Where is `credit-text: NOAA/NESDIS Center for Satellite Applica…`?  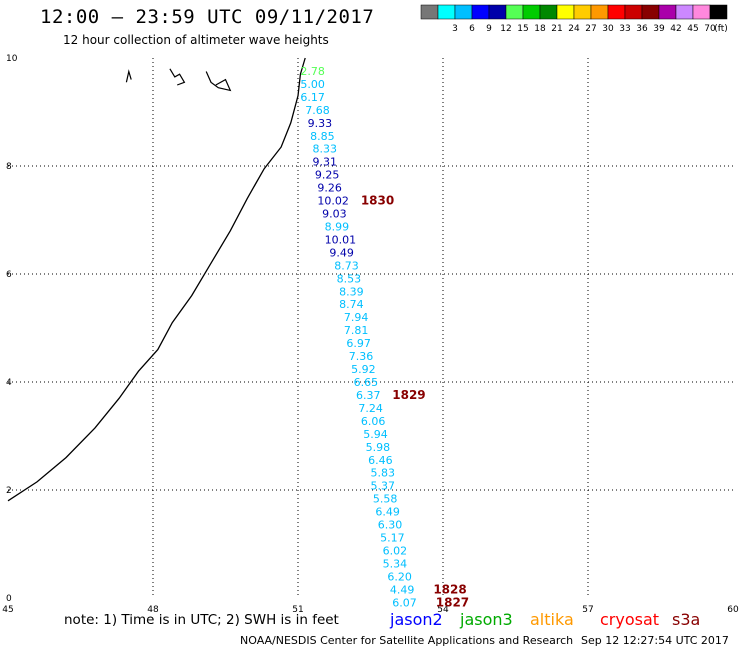 credit-text: NOAA/NESDIS Center for Satellite Applica… is located at coordinates (407, 640).